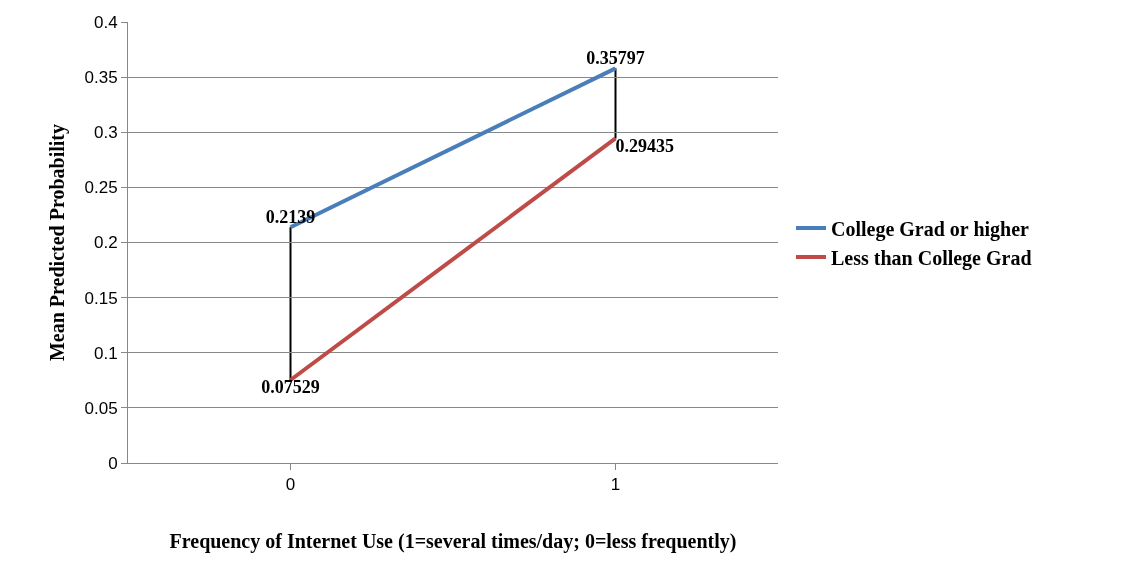  I want to click on legend-label: Less than College Grad, so click(931, 258).